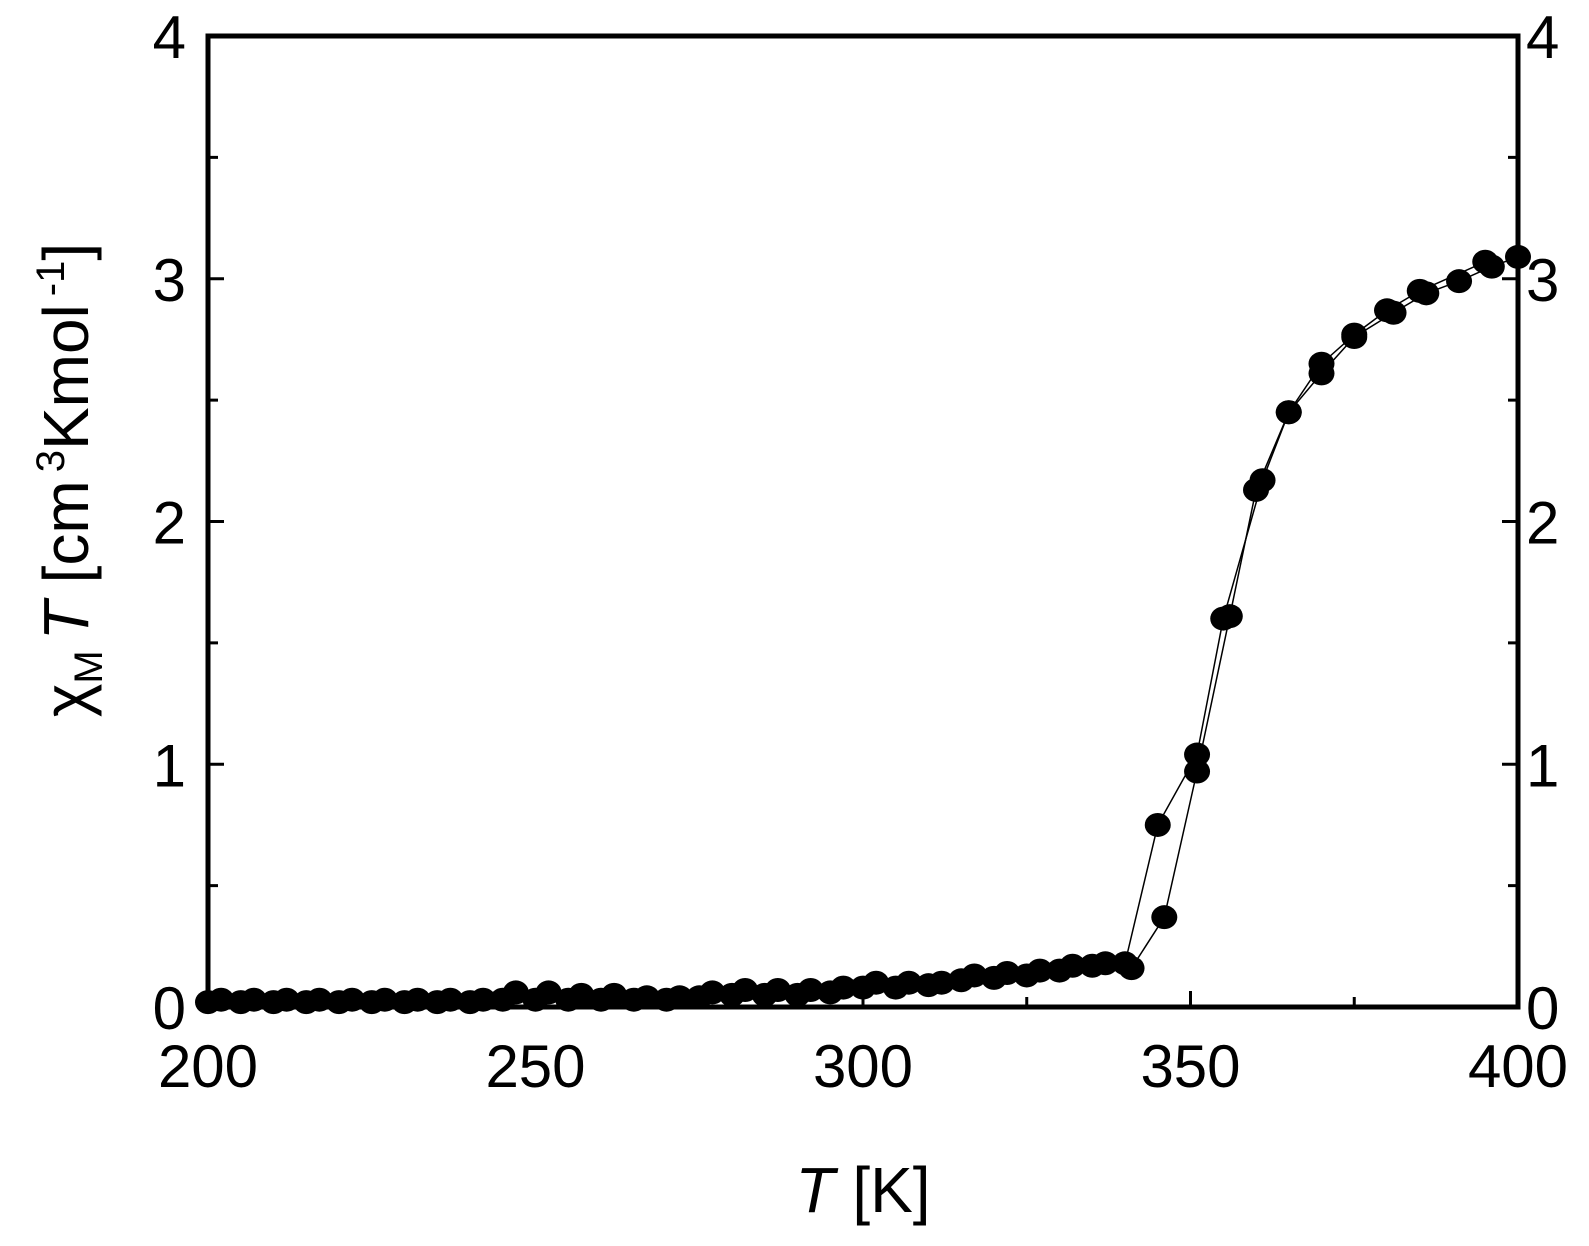 The height and width of the screenshot is (1246, 1589). I want to click on y-label-part: M, so click(89, 666).